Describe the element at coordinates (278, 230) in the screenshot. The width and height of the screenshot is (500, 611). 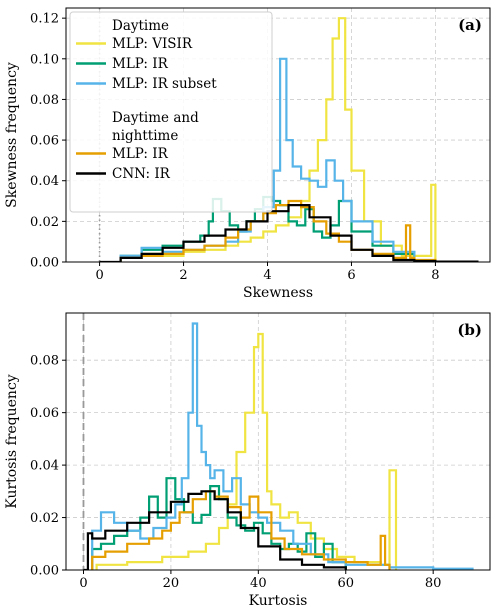
I see `series-mlp-ir-daytime-and-nighttime` at that location.